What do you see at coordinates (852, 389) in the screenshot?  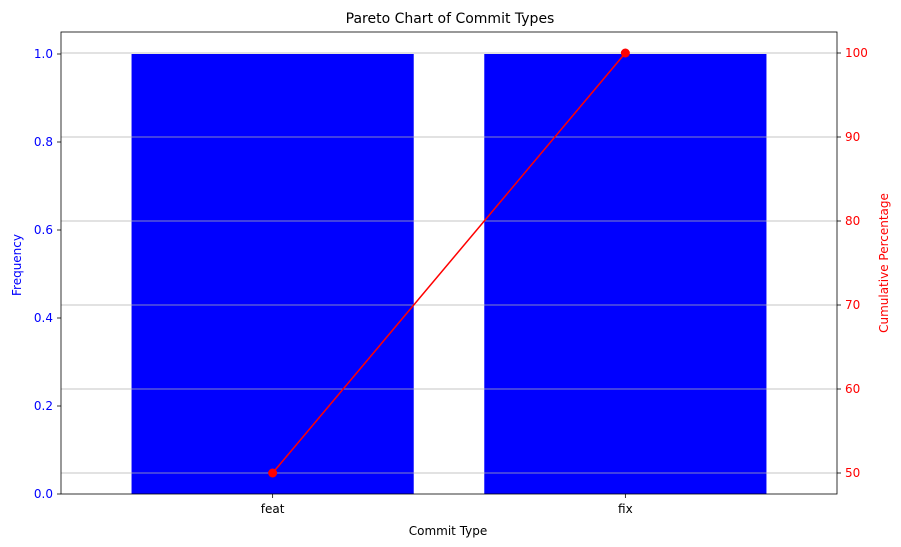 I see `y2-tick-label-1: 60` at bounding box center [852, 389].